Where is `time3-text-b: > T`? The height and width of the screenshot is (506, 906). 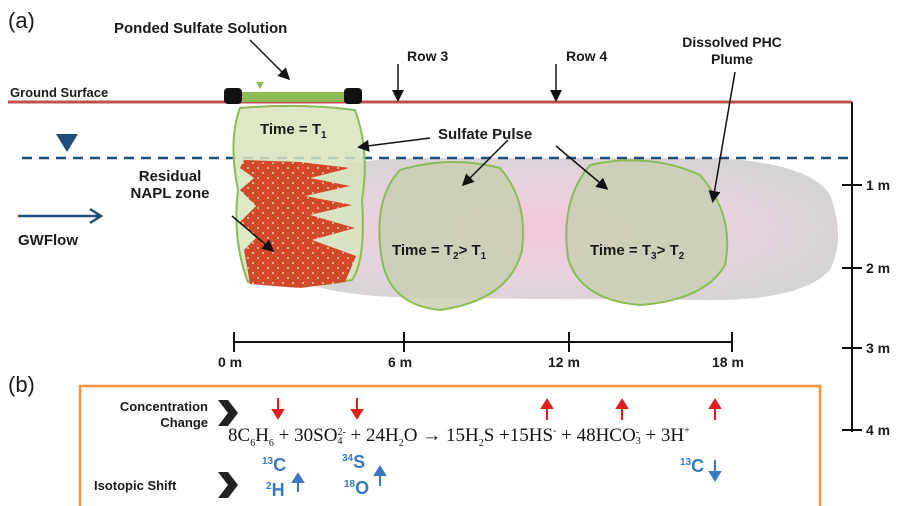
time3-text-b: > T is located at coordinates (667, 250).